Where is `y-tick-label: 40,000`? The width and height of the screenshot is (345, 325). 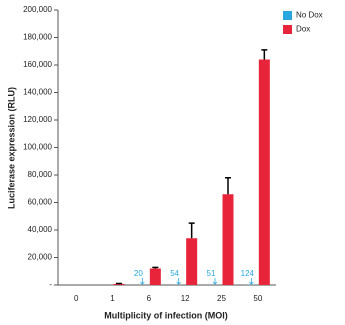 y-tick-label: 40,000 is located at coordinates (40, 229).